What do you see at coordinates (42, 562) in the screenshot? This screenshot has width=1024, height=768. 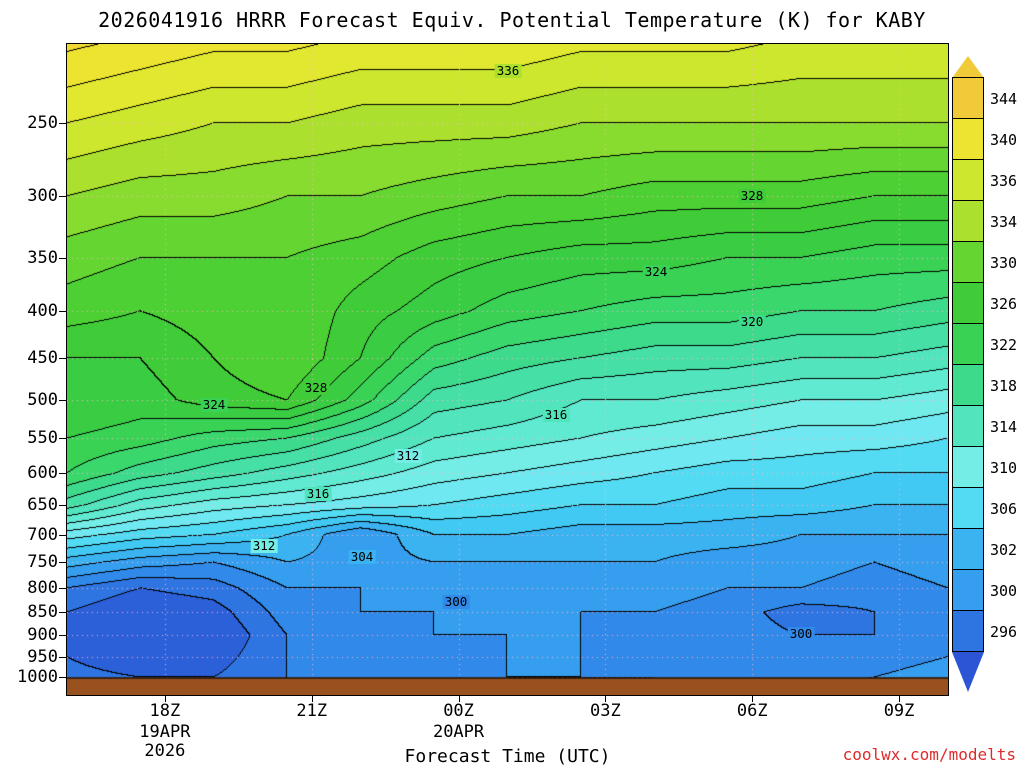 I see `y-tick-label: 750` at bounding box center [42, 562].